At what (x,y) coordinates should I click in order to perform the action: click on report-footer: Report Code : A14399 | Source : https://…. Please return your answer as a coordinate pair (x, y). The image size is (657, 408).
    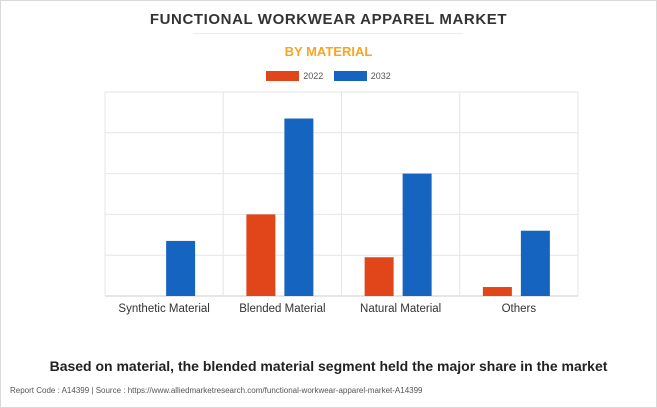
    Looking at the image, I should click on (216, 390).